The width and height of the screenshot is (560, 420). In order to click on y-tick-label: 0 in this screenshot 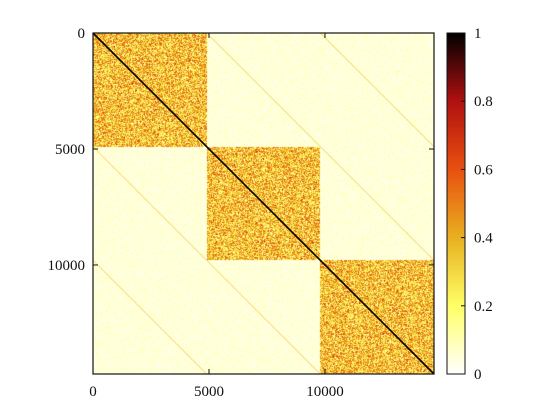, I will do `click(82, 34)`.